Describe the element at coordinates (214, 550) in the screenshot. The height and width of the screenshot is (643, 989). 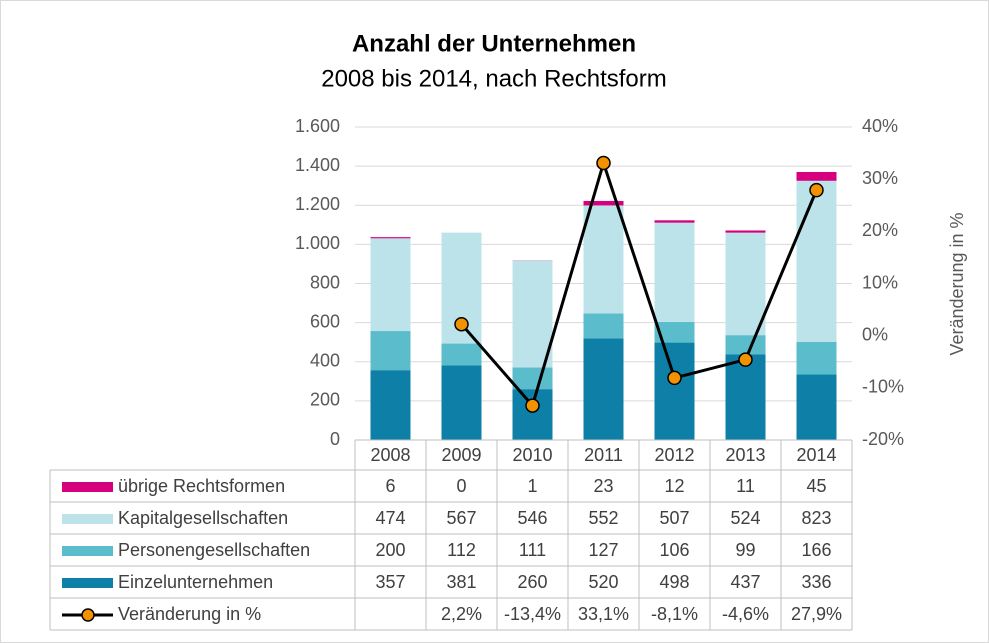
I see `legend-label: Personengesellschaften` at that location.